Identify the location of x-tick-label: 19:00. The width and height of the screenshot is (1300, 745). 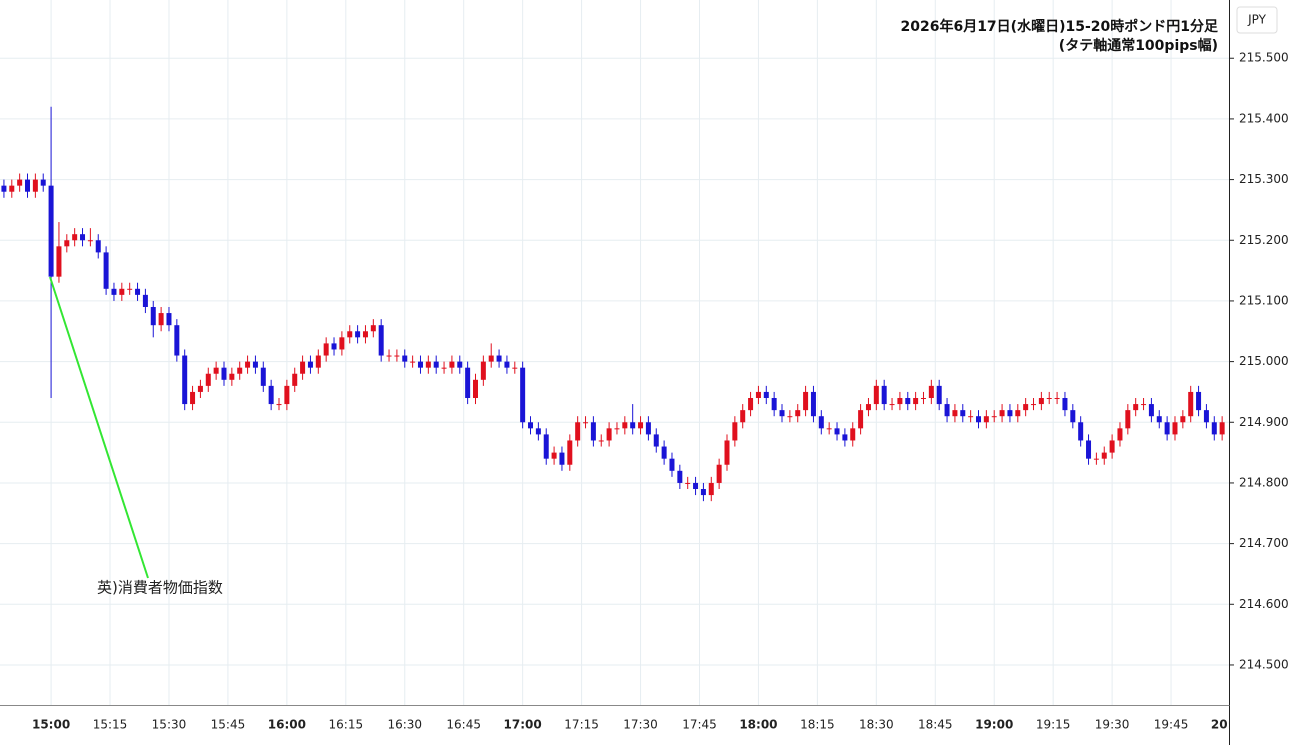
(994, 725).